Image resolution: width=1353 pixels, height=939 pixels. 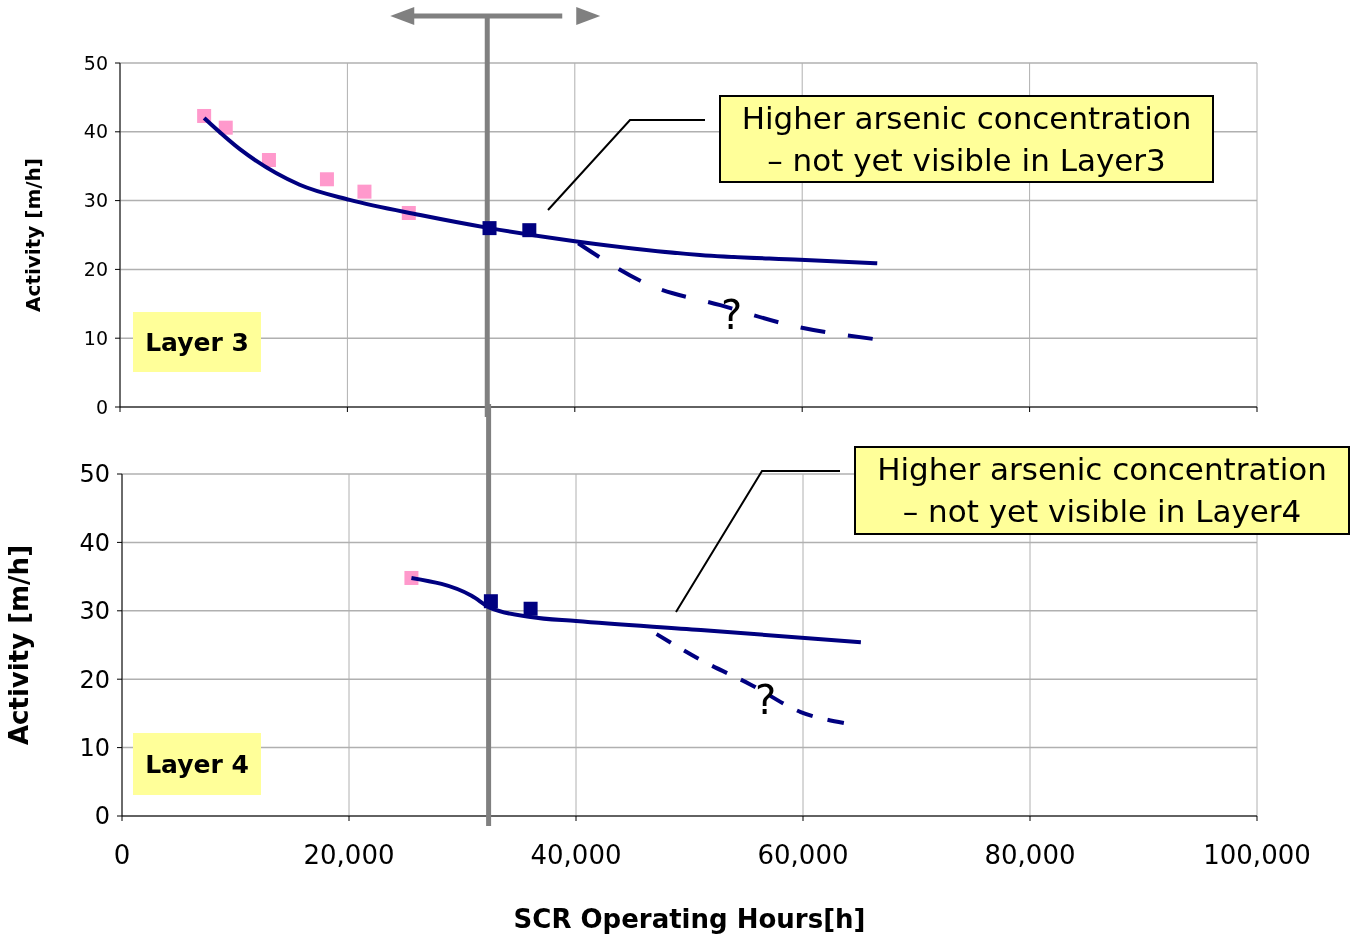 What do you see at coordinates (1257, 855) in the screenshot?
I see `x-tick-label: 100,000` at bounding box center [1257, 855].